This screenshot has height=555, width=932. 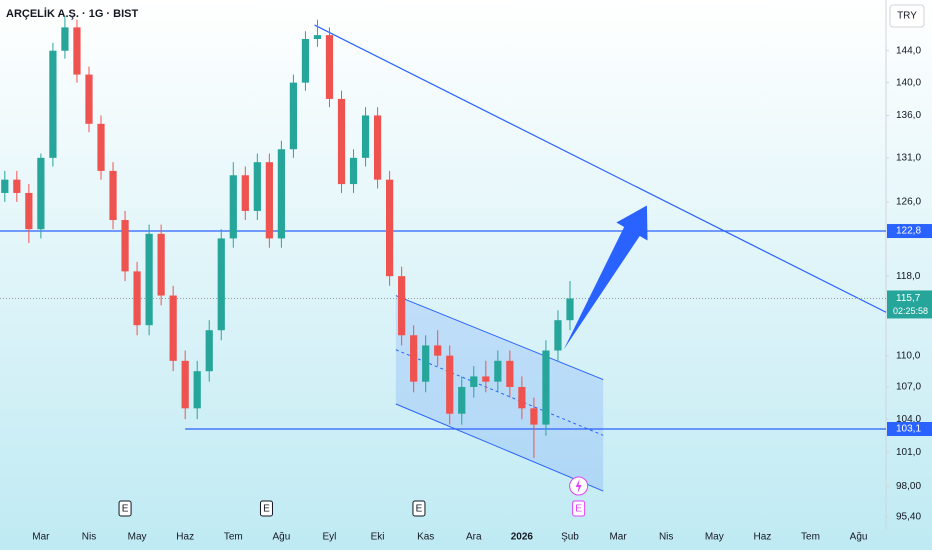 What do you see at coordinates (908, 82) in the screenshot?
I see `y-tick-label: 140,0` at bounding box center [908, 82].